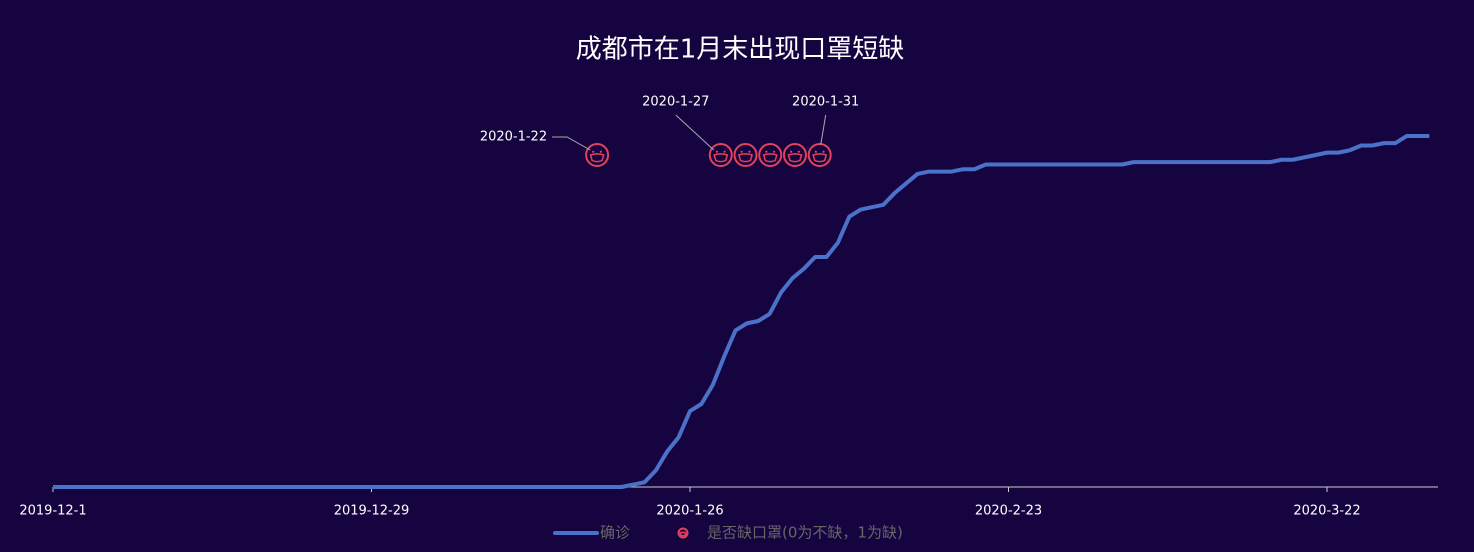  Describe the element at coordinates (675, 102) in the screenshot. I see `annotation: 2020-1-27` at that location.